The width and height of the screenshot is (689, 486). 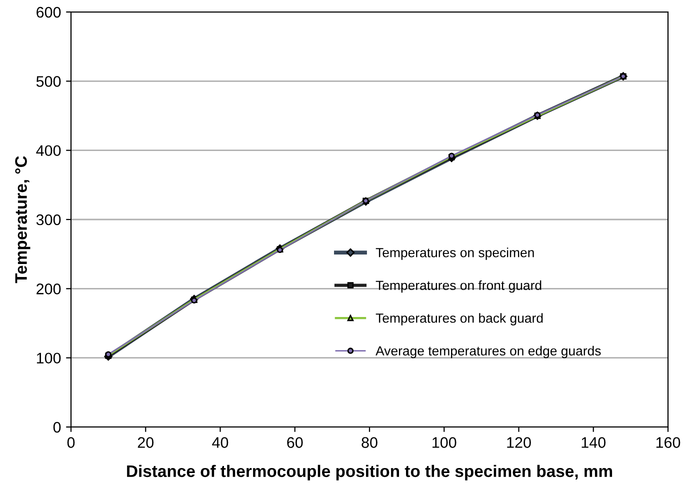 I want to click on legend-label: Average temperatures on edge guards, so click(x=488, y=352).